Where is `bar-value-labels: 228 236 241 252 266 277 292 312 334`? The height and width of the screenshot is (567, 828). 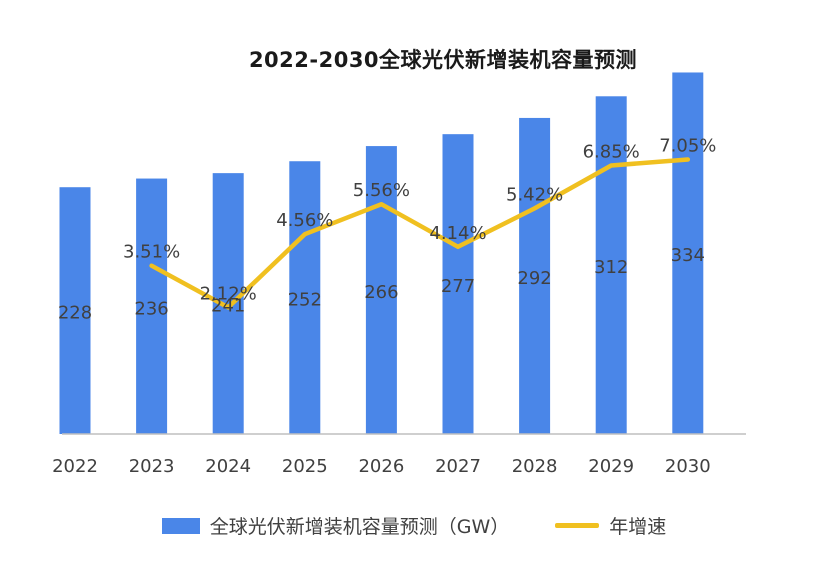
bar-value-labels: 228 236 241 252 266 277 292 312 334 is located at coordinates (381, 284).